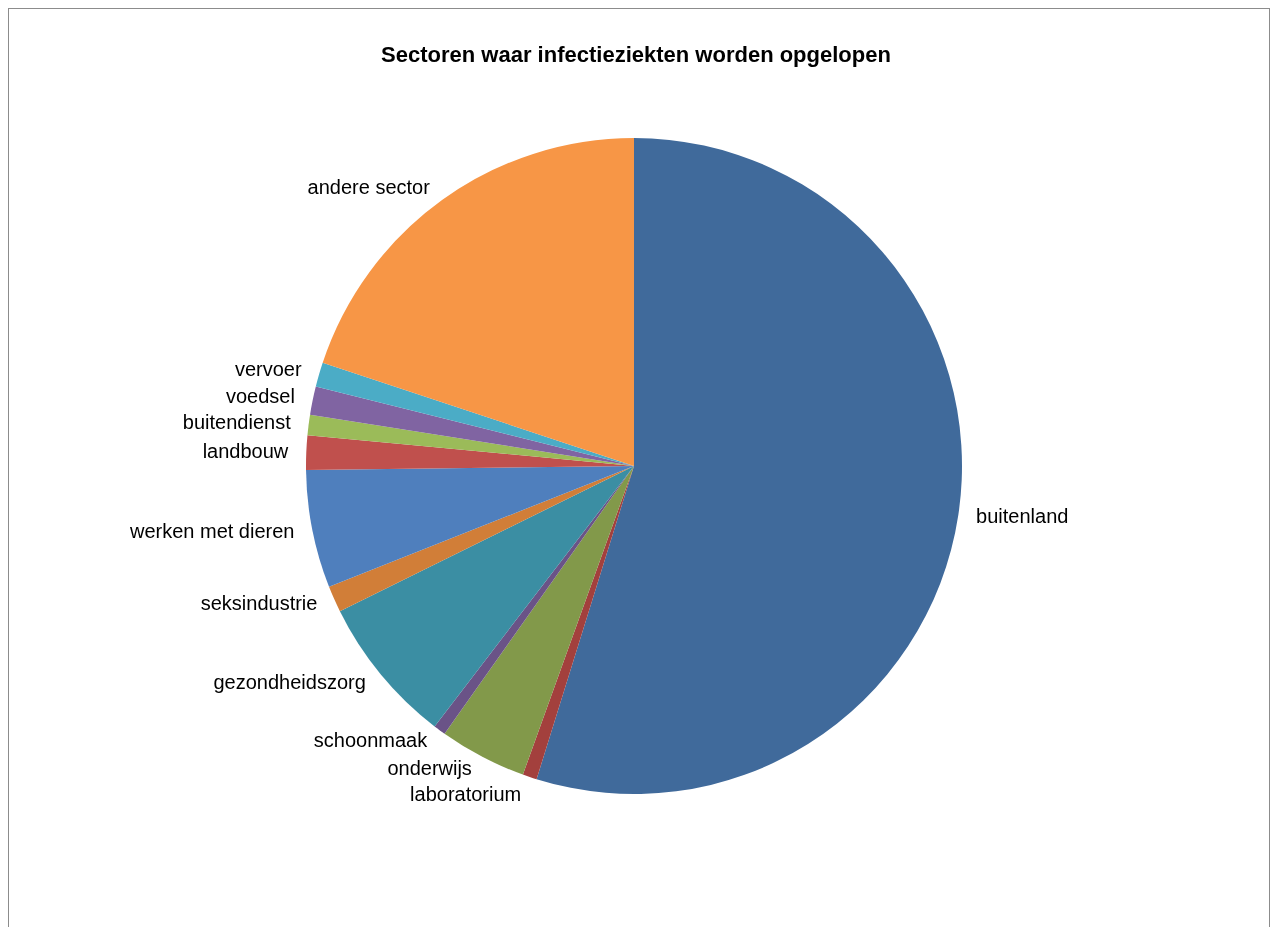  I want to click on slice-label: landbouw, so click(245, 450).